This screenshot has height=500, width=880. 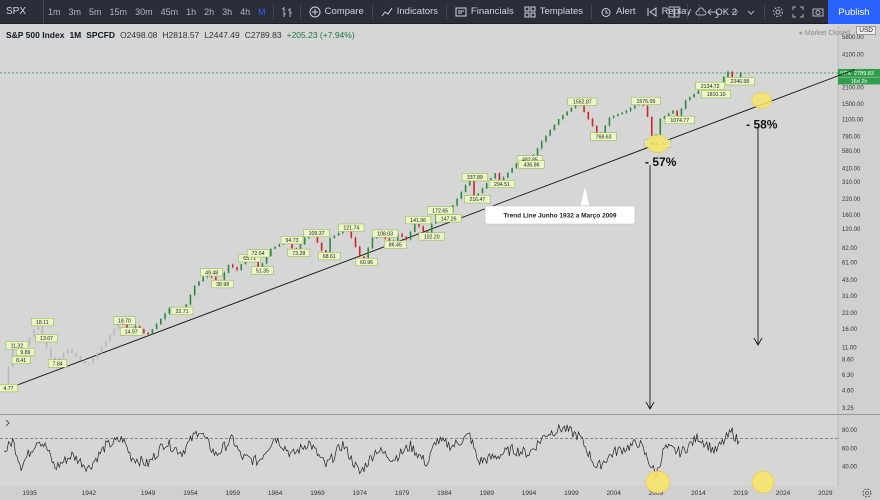 What do you see at coordinates (7, 423) in the screenshot?
I see `pane-expand-icon` at bounding box center [7, 423].